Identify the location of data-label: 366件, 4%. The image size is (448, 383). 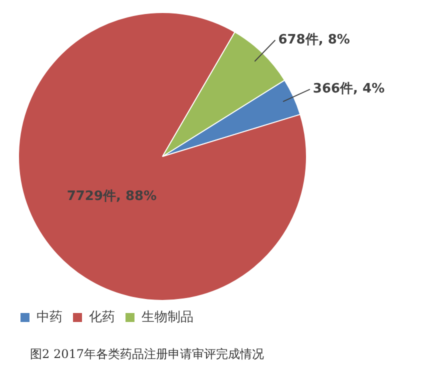
(348, 89).